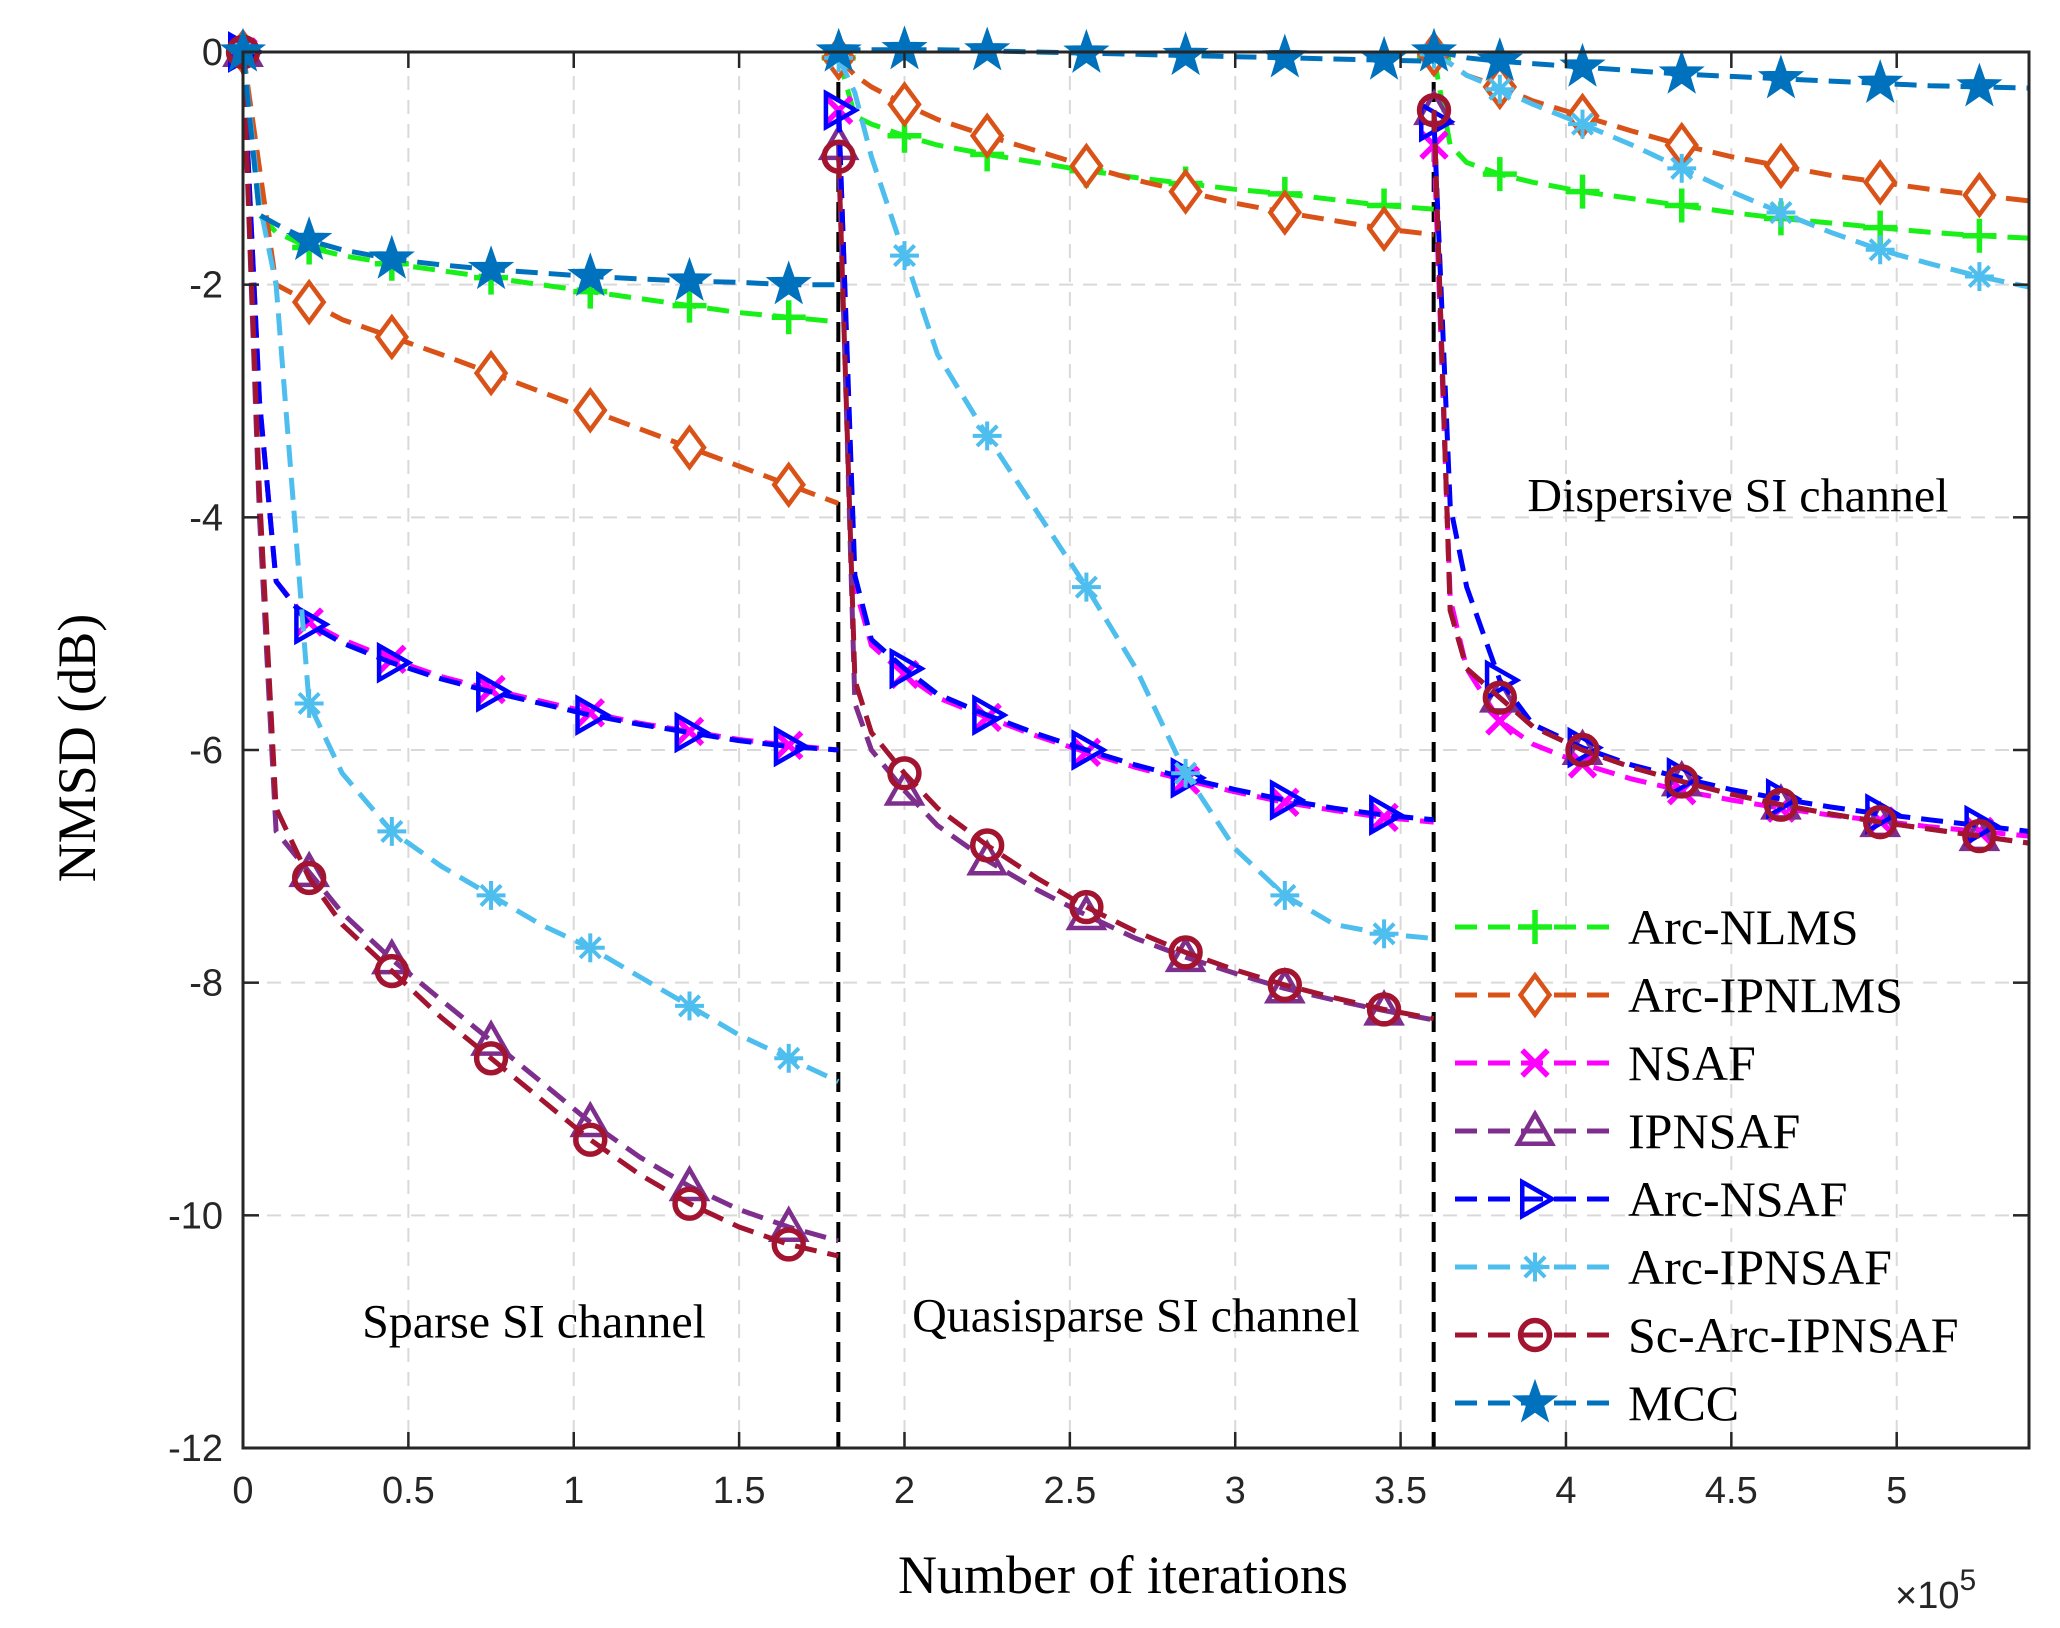  I want to click on y-tick-labels: 0 -2 -4 -6 -8 -10 -12, so click(195, 751).